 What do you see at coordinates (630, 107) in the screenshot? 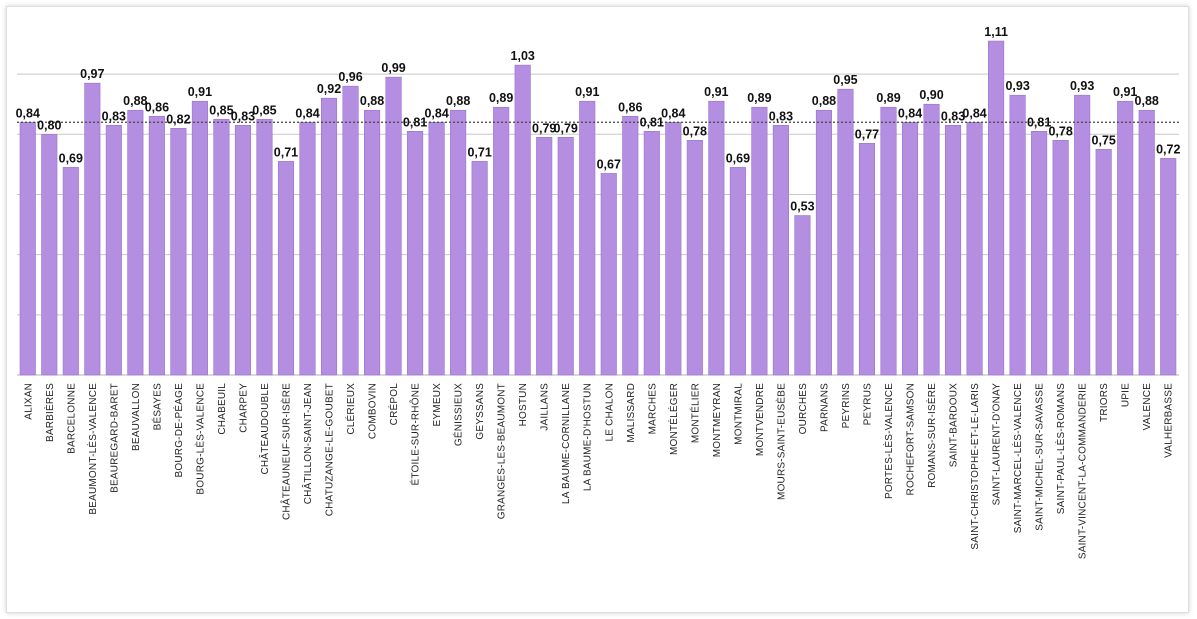
I see `data-label-28: 0,86` at bounding box center [630, 107].